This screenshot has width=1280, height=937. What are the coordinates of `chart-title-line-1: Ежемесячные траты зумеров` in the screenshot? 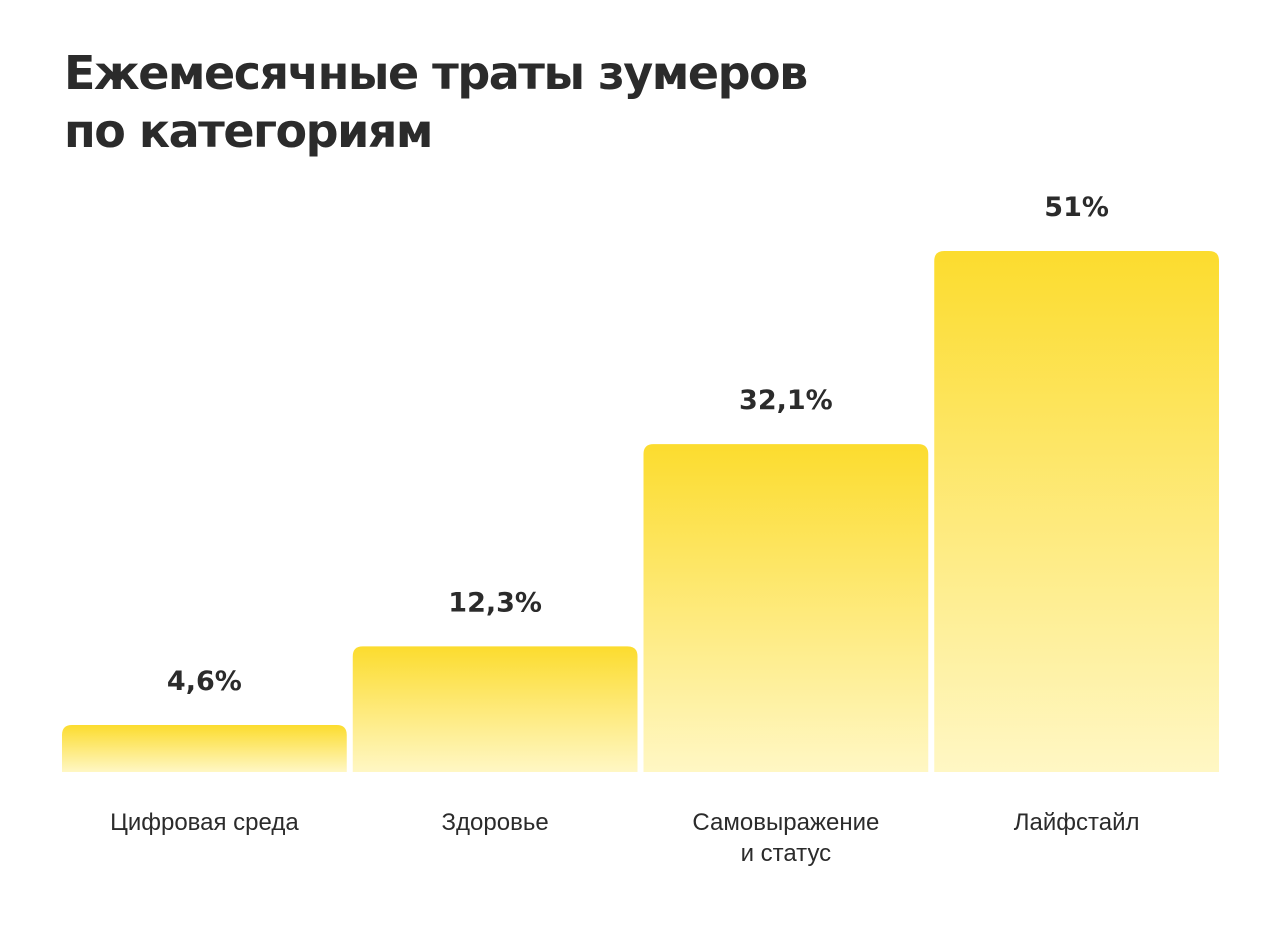 It's located at (436, 73).